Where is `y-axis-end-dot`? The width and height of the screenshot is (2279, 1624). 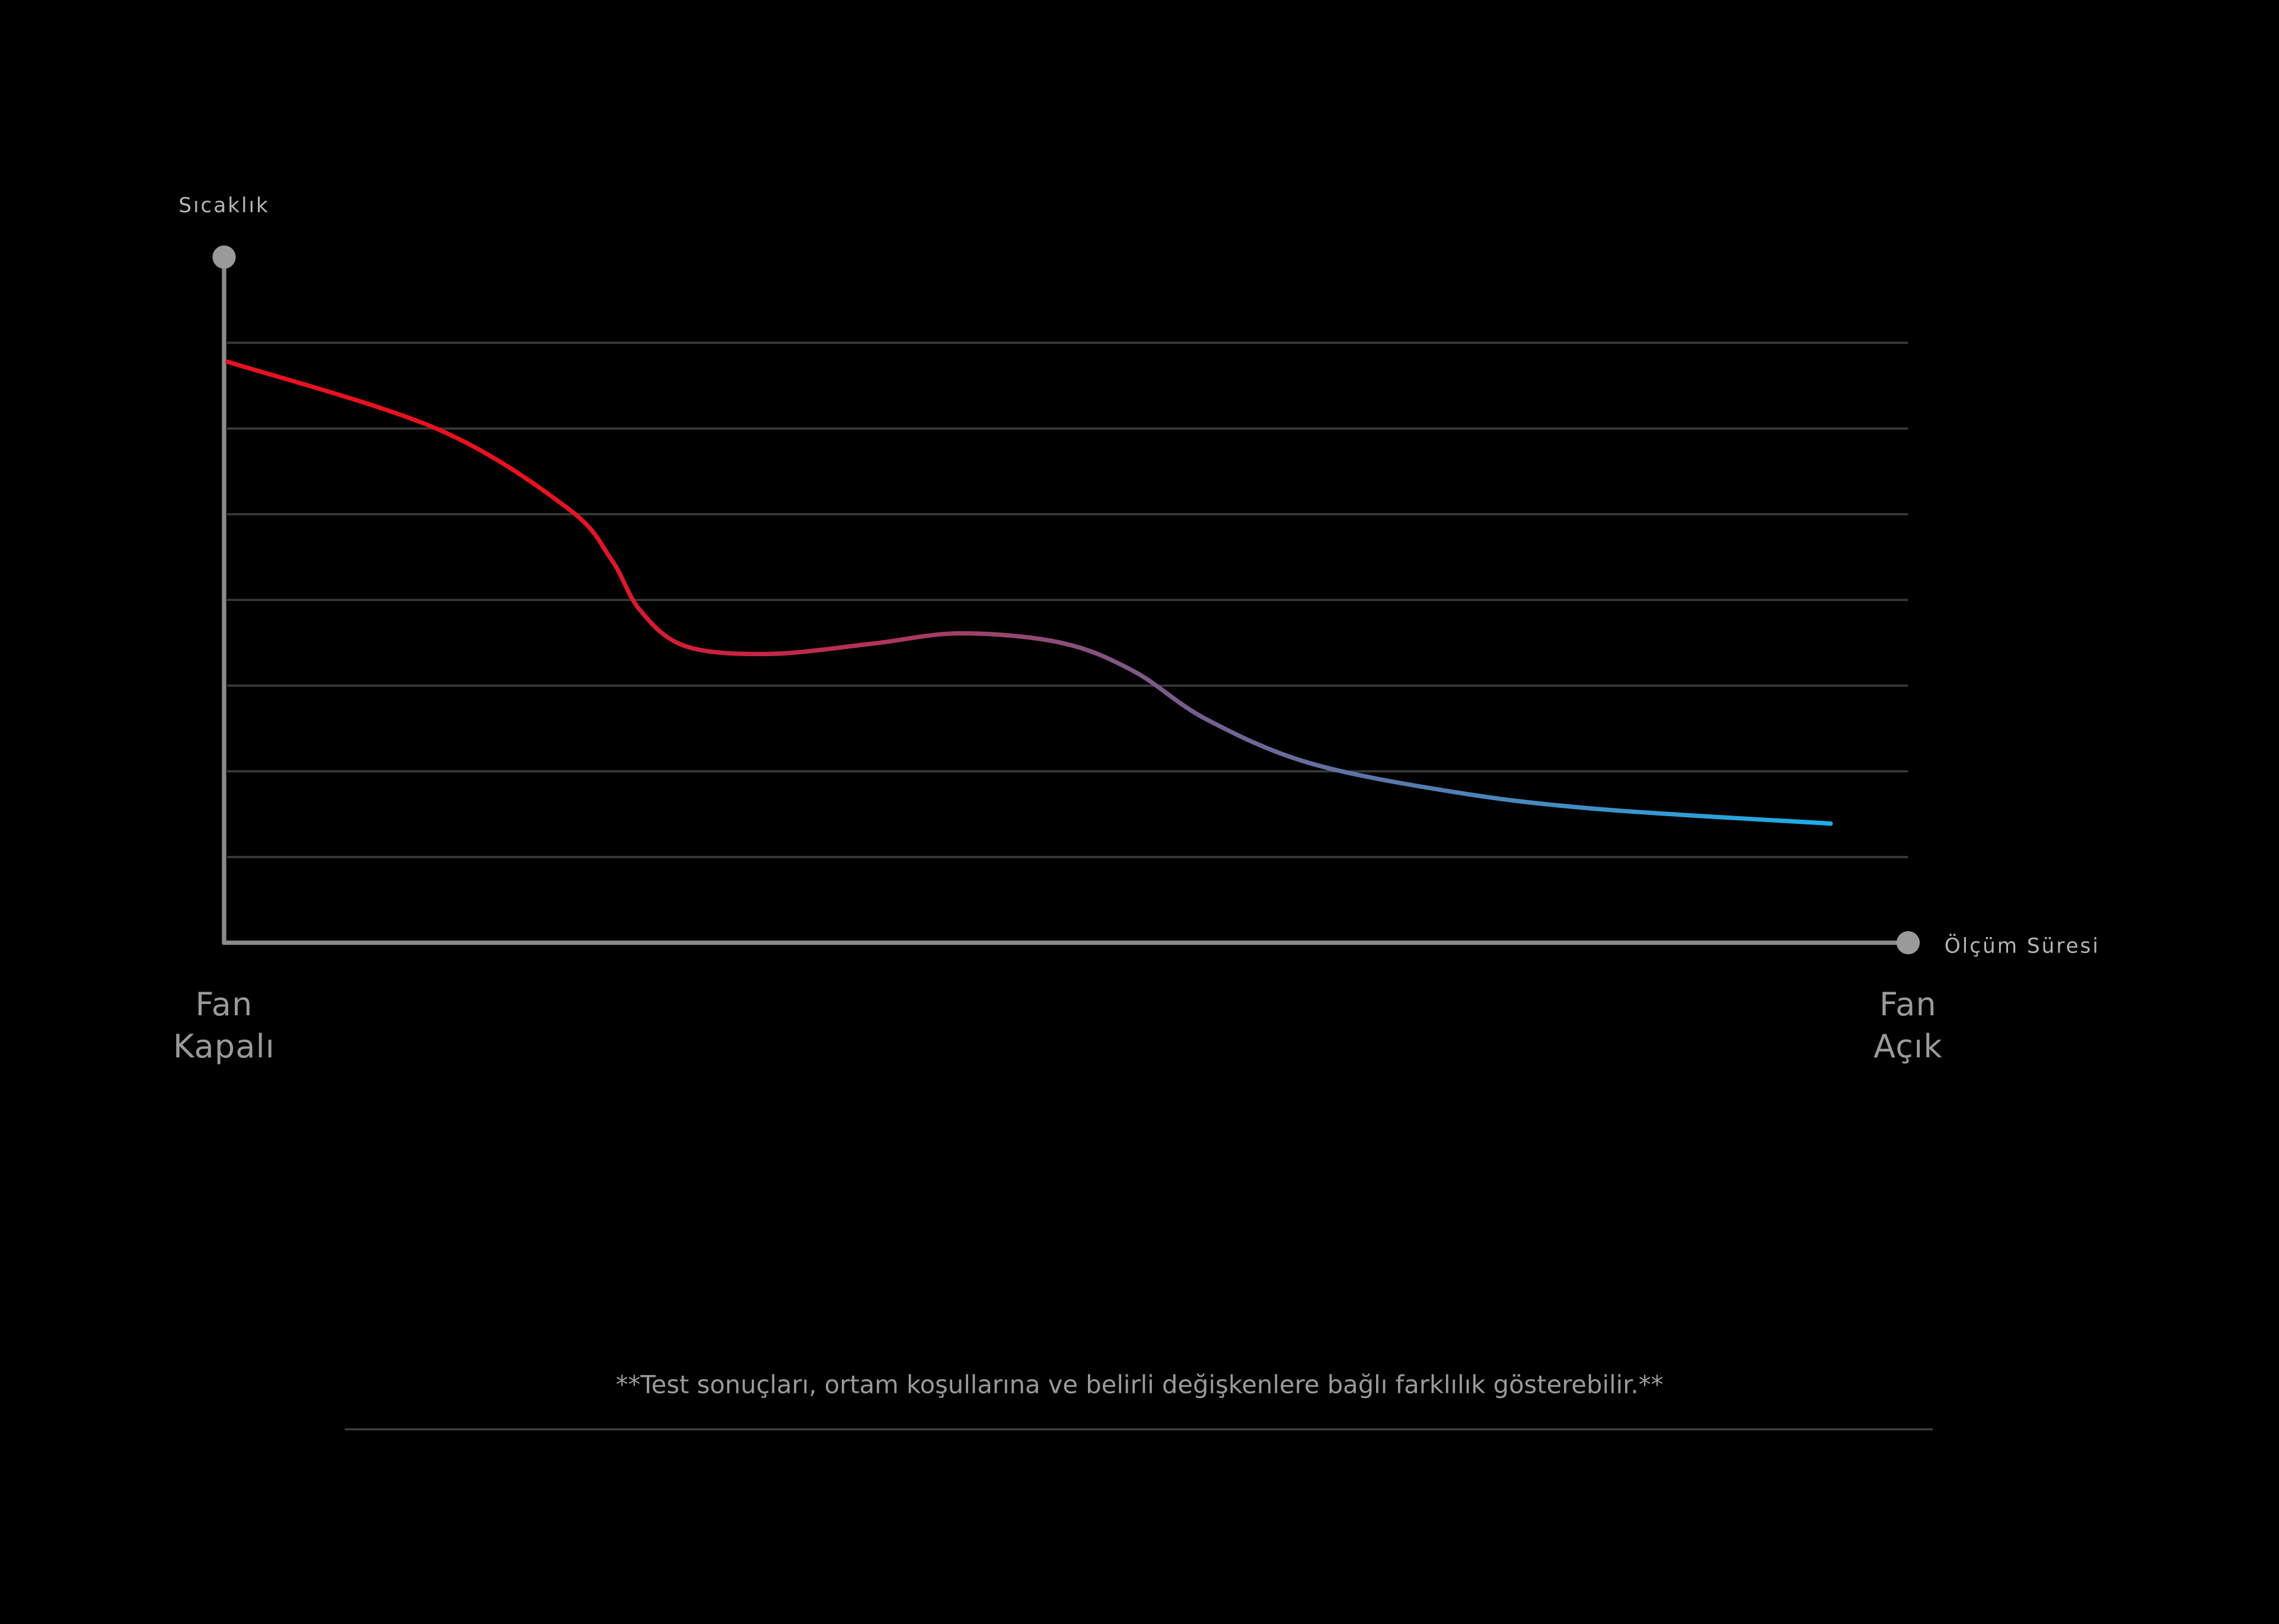
y-axis-end-dot is located at coordinates (224, 257).